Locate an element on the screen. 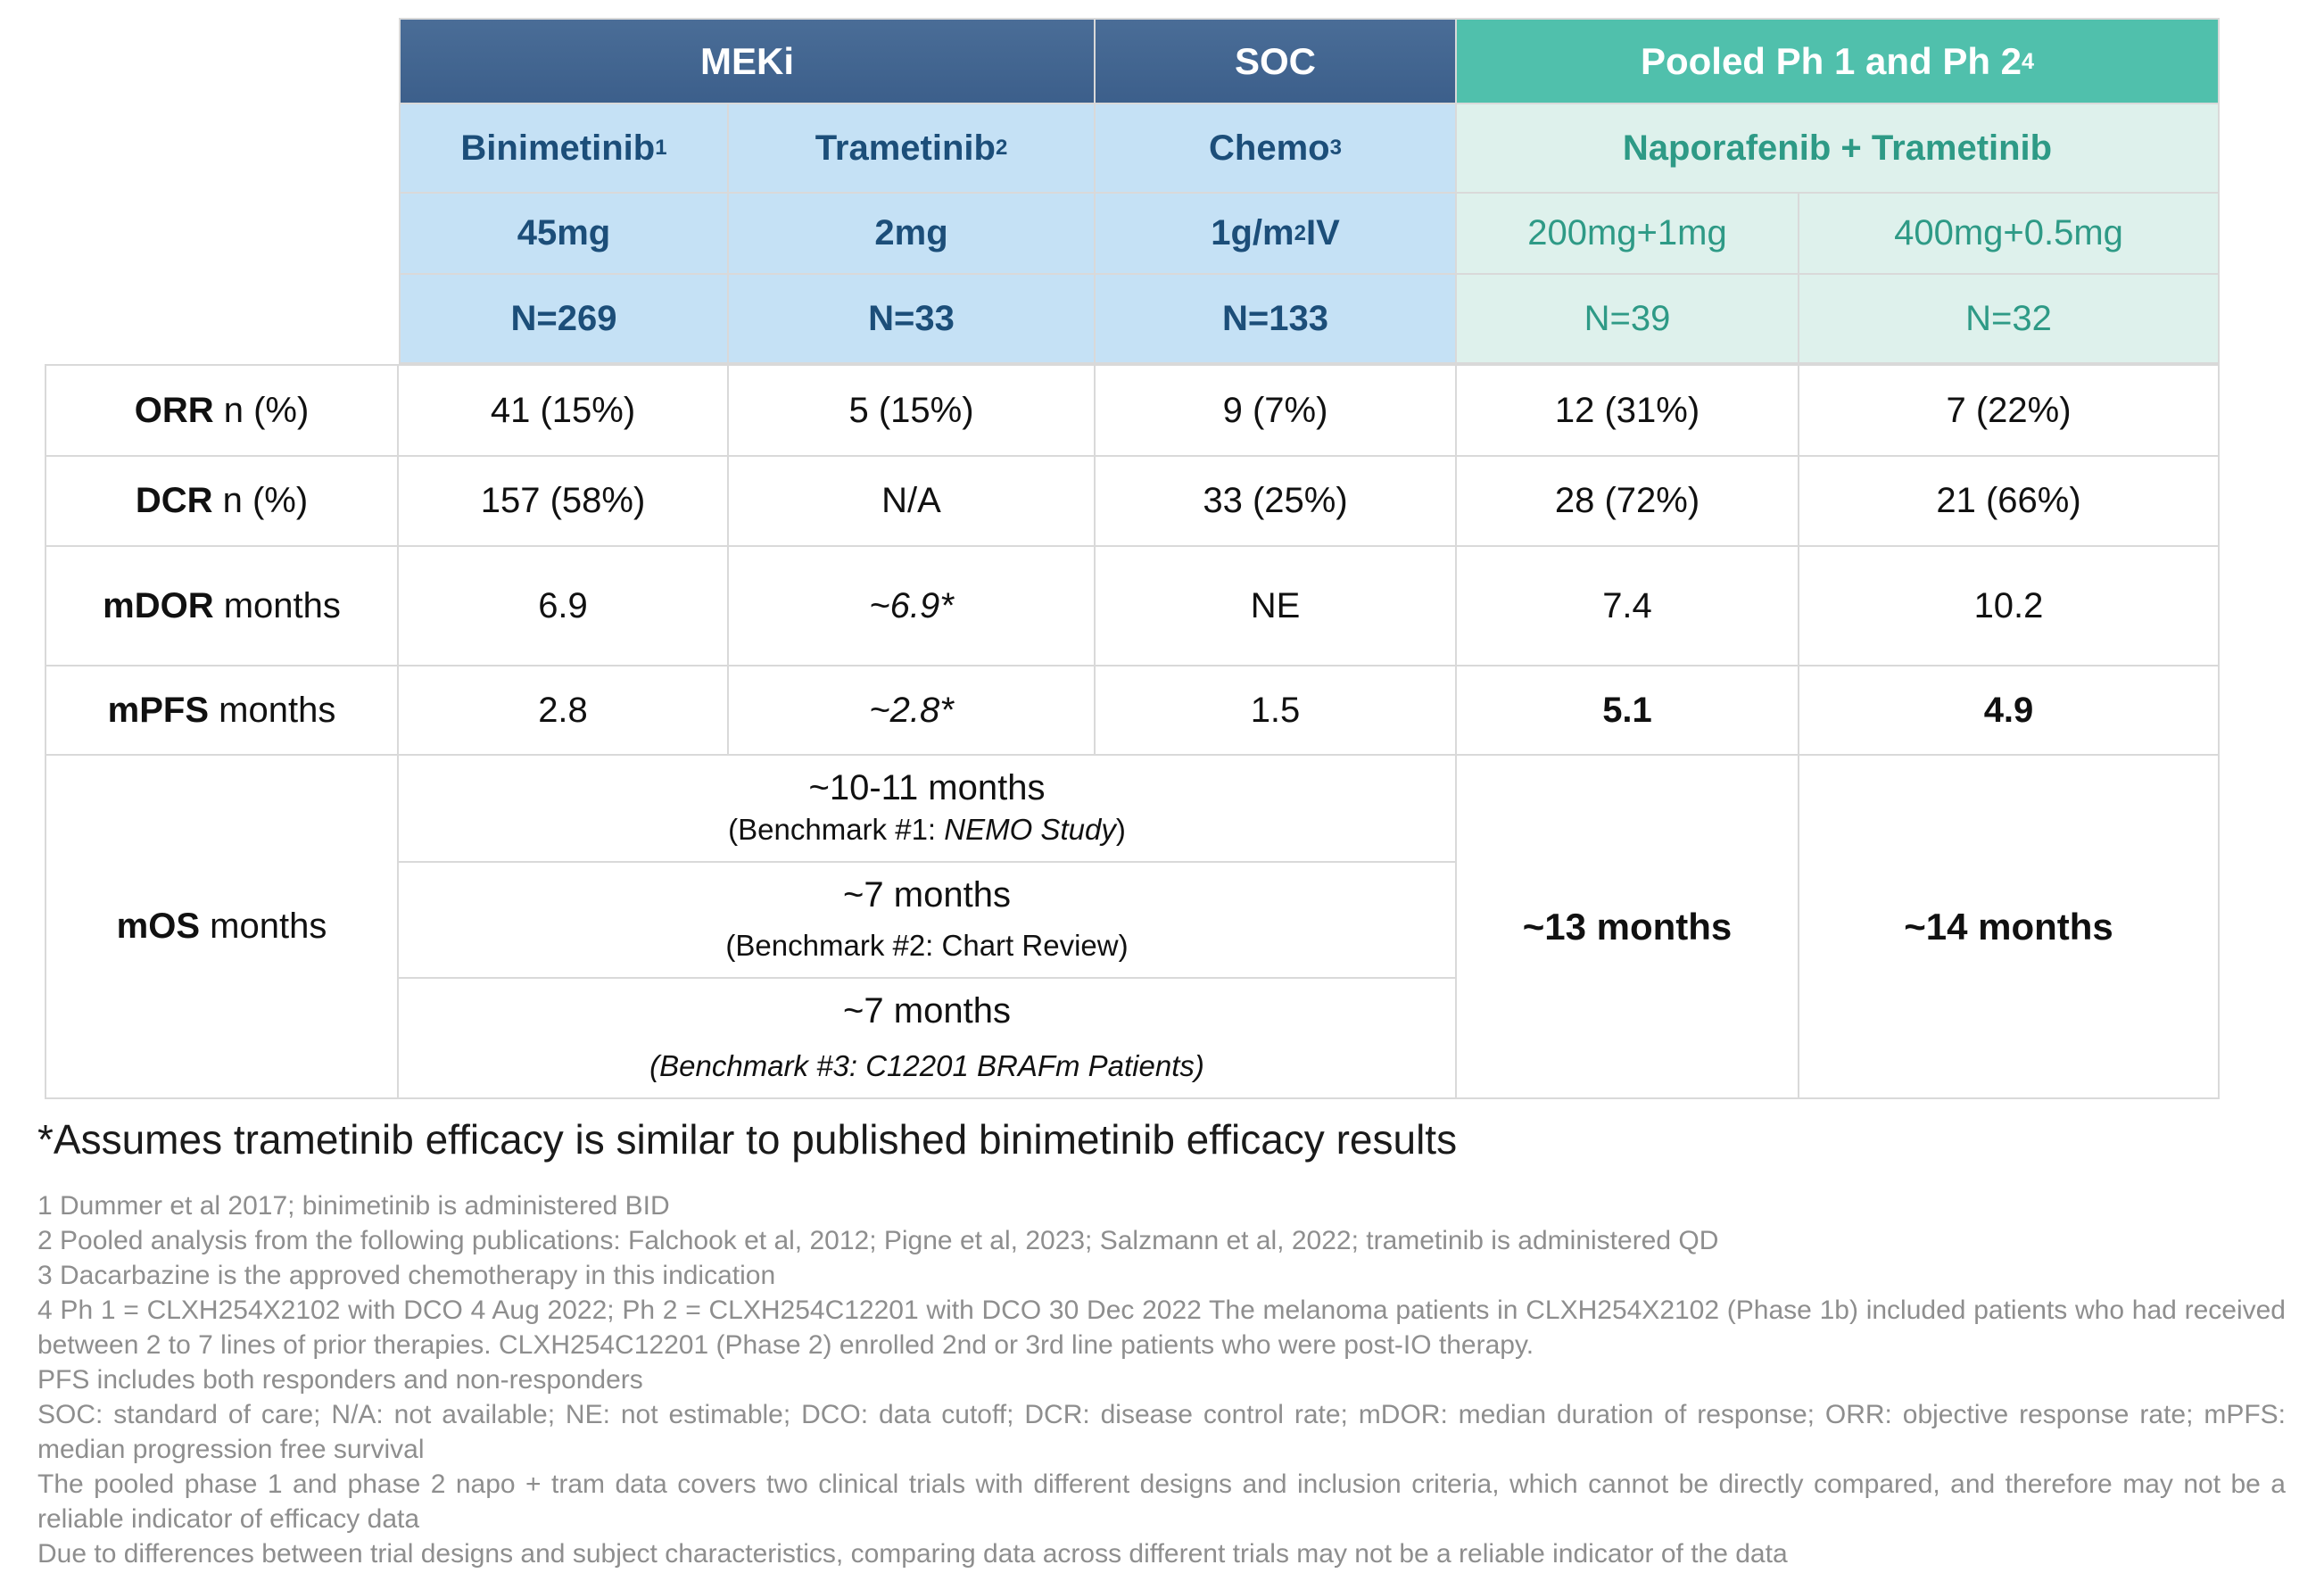 The image size is (2324, 1573). mpfs-napo-400: 4.9 is located at coordinates (2010, 711).